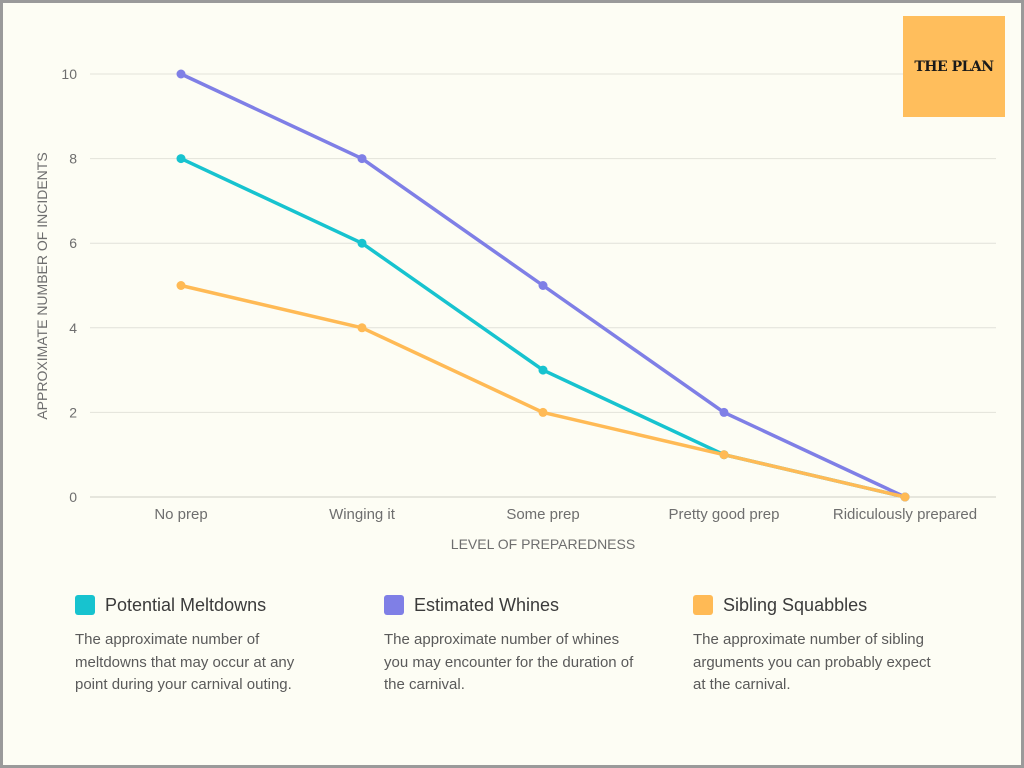 Image resolution: width=1024 pixels, height=768 pixels. What do you see at coordinates (180, 514) in the screenshot?
I see `x-tick-label: No prep` at bounding box center [180, 514].